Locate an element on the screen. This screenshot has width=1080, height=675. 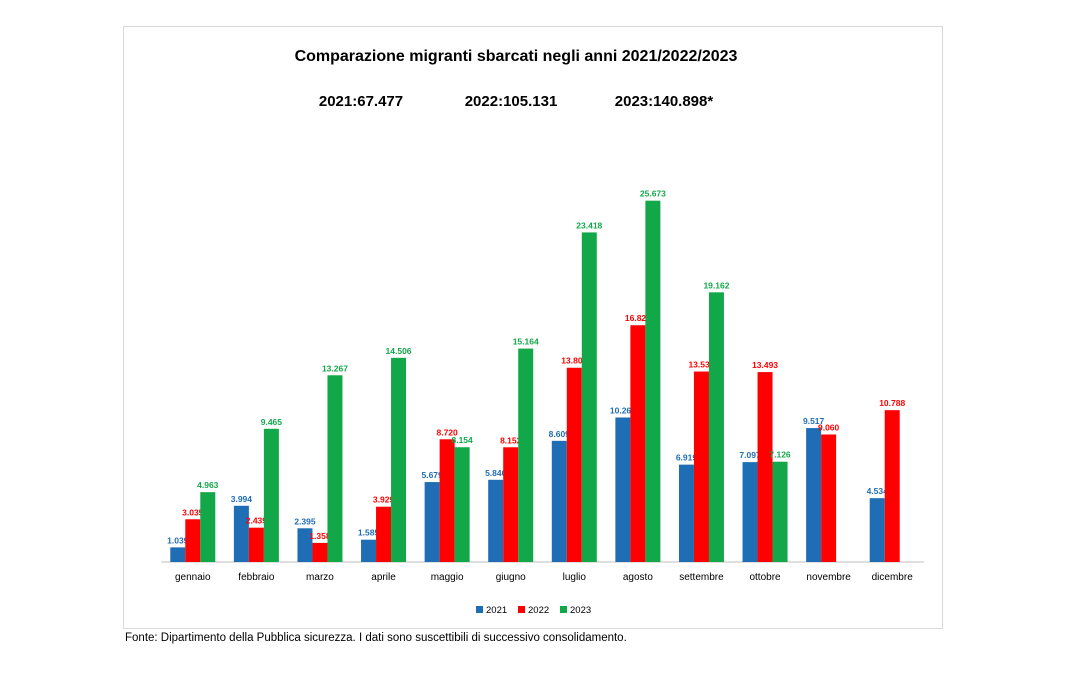
bar-2023-gennaio is located at coordinates (208, 527).